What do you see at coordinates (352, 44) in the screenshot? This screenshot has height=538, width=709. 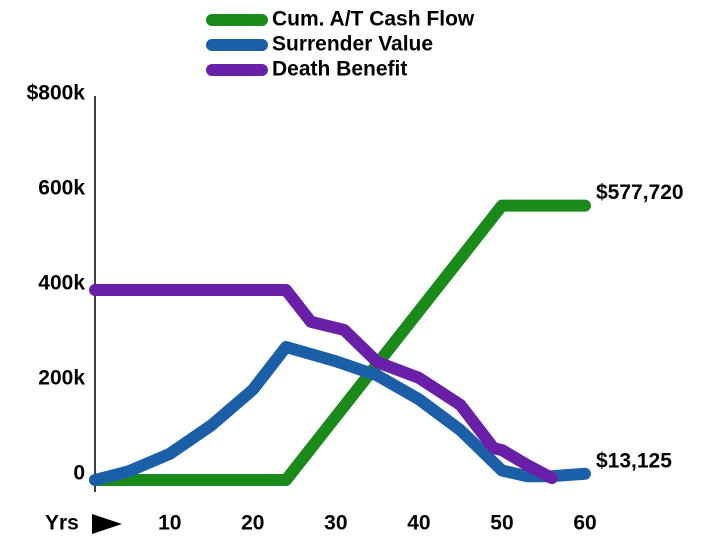 I see `legend-label: Surrender Value` at bounding box center [352, 44].